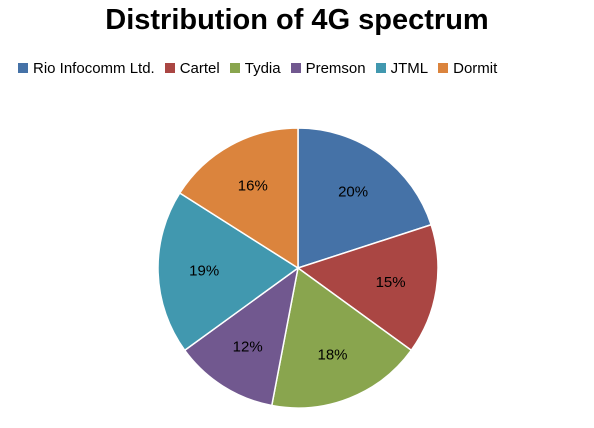  What do you see at coordinates (332, 355) in the screenshot?
I see `slice-data-label: 18%` at bounding box center [332, 355].